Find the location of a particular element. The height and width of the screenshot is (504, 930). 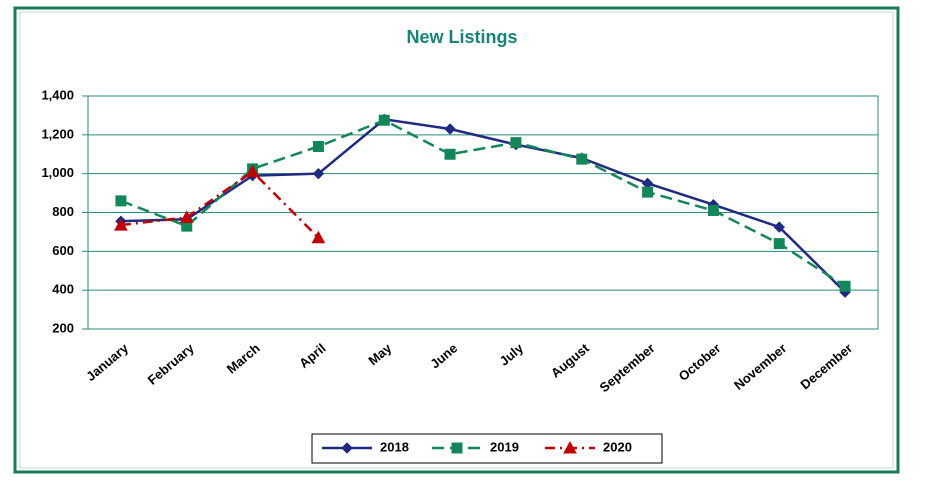

chart-title: New Listings is located at coordinates (461, 37).